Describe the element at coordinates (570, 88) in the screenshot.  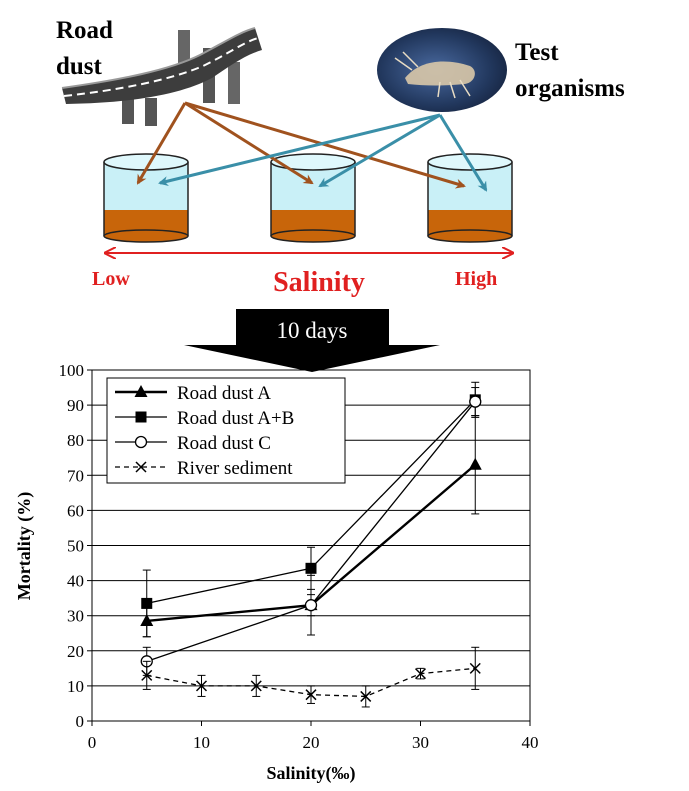
I see `test-organisms-label-line2: organisms` at that location.